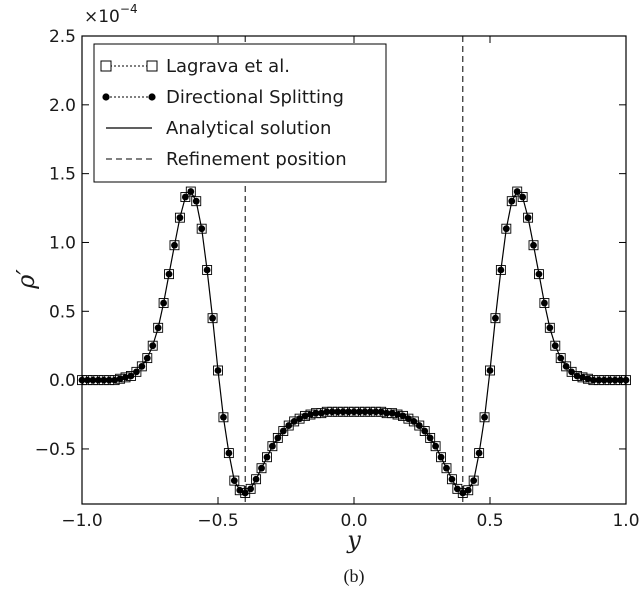  Describe the element at coordinates (255, 97) in the screenshot. I see `legend-label: Directional Splitting` at that location.